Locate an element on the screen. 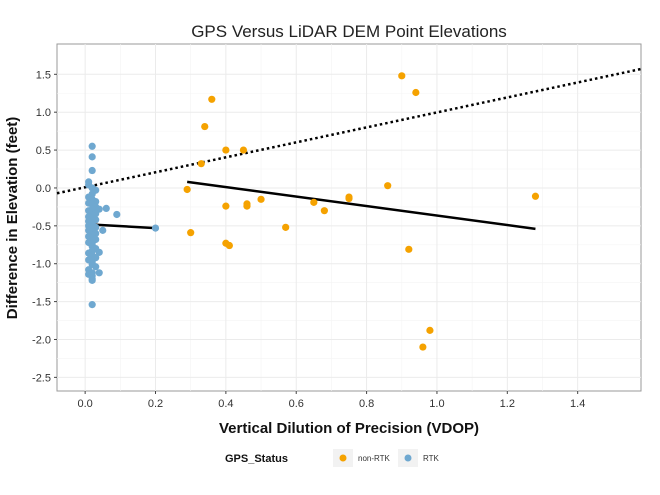 The height and width of the screenshot is (495, 660). y-tick-label: 1.0 is located at coordinates (43, 113).